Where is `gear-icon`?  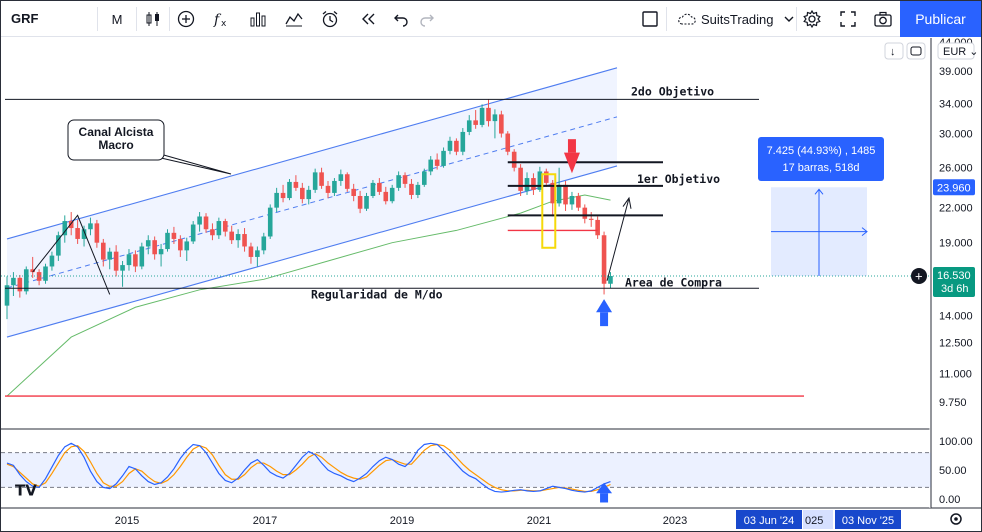
gear-icon is located at coordinates (812, 19).